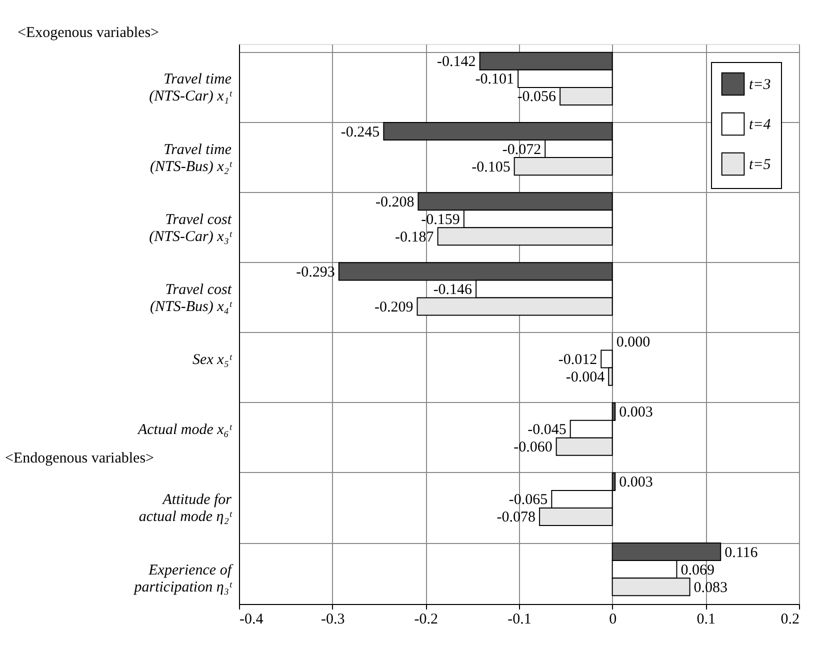 This screenshot has width=836, height=663. What do you see at coordinates (456, 62) in the screenshot?
I see `data-label: -0.142` at bounding box center [456, 62].